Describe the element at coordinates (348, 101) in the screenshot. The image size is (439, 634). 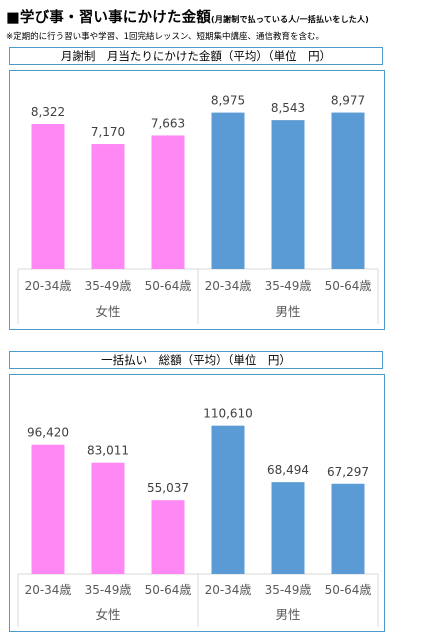
I see `data-label: 8,977` at that location.